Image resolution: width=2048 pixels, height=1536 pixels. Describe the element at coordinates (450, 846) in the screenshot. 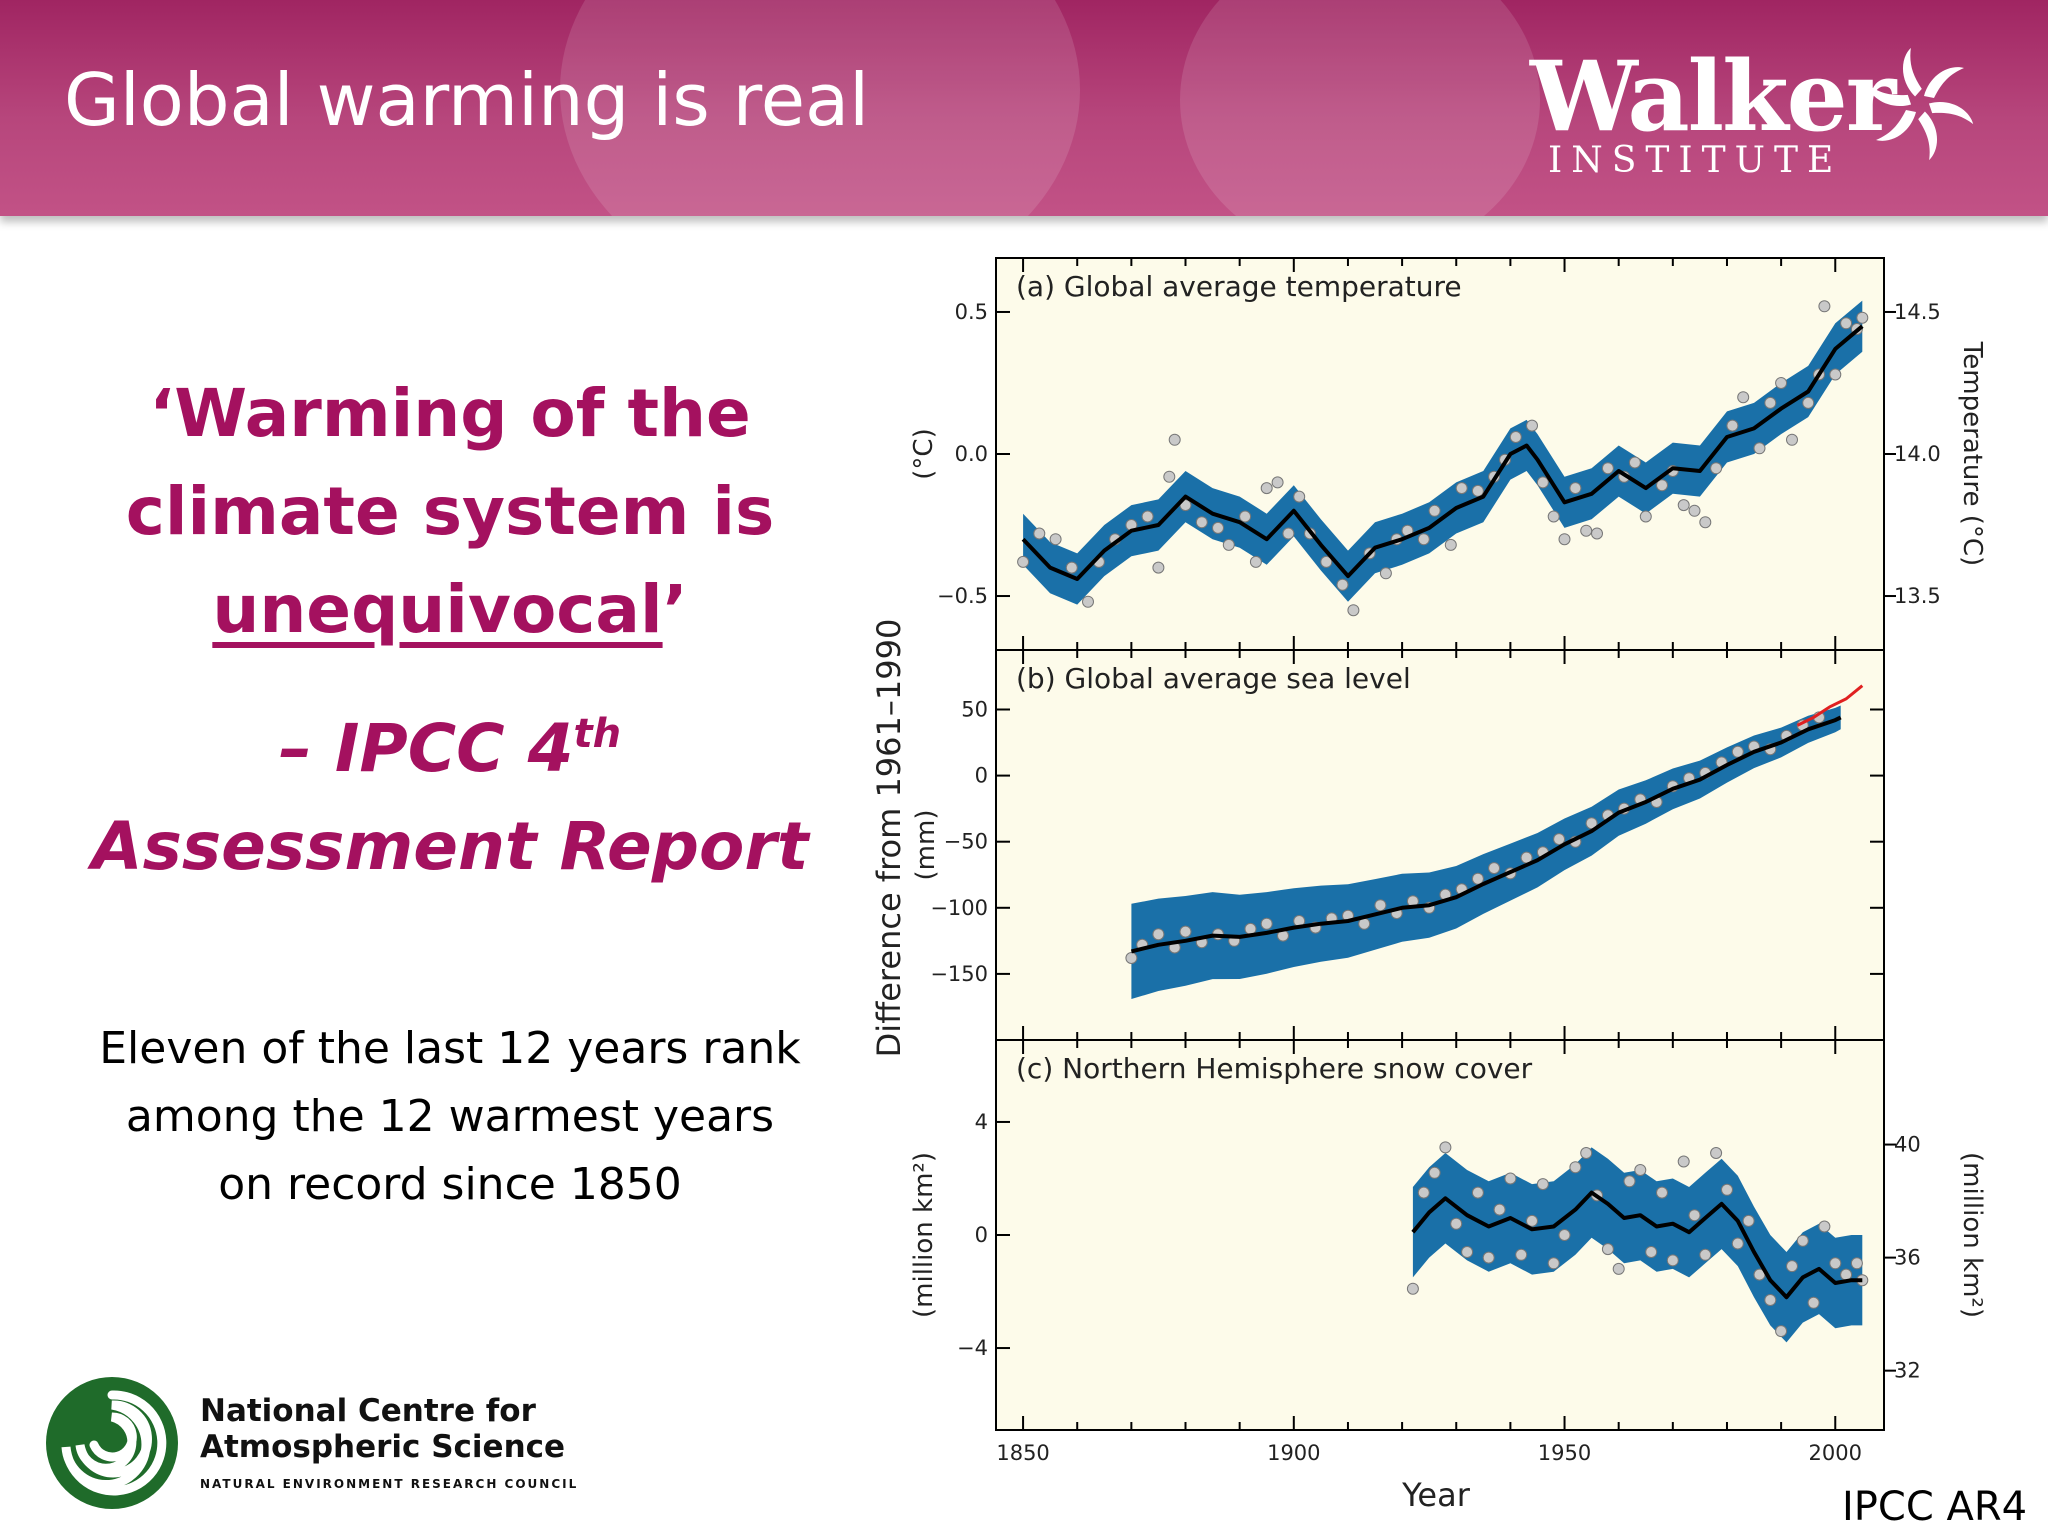

I see `attribution-line: Assessment Report` at that location.